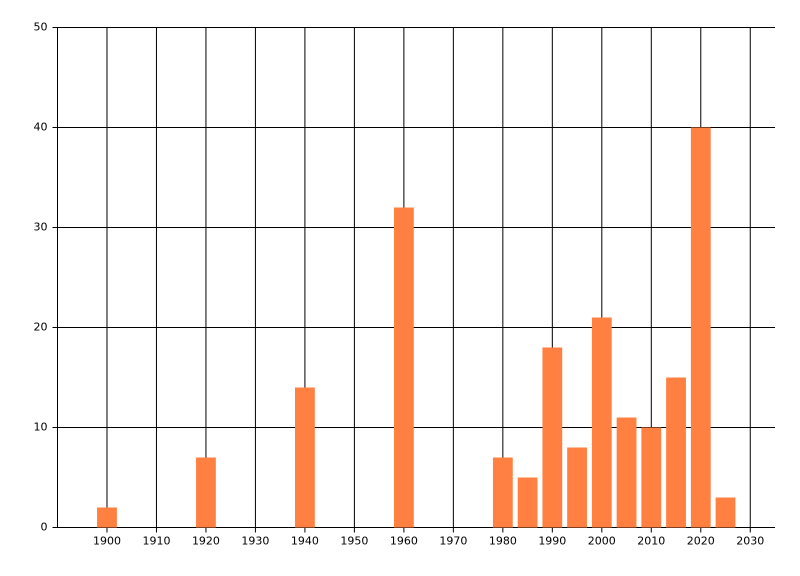 This screenshot has width=800, height=576. Describe the element at coordinates (404, 541) in the screenshot. I see `x-tick-label: 1960` at that location.